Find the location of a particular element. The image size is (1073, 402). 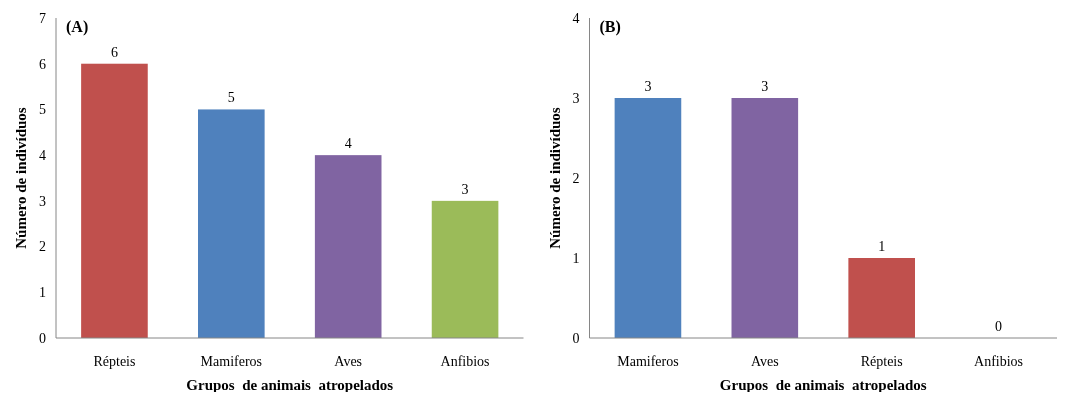

data-label: 4 is located at coordinates (348, 144).